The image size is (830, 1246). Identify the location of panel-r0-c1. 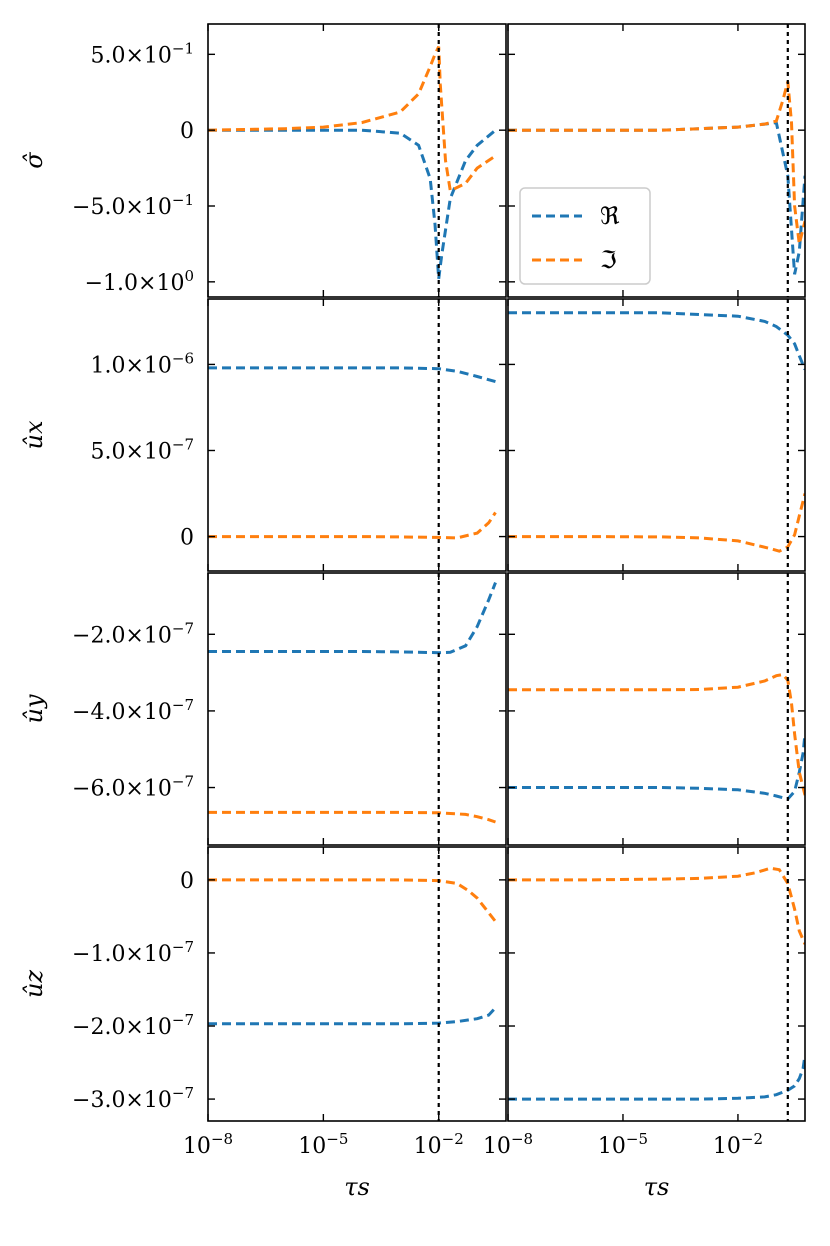
(656, 160).